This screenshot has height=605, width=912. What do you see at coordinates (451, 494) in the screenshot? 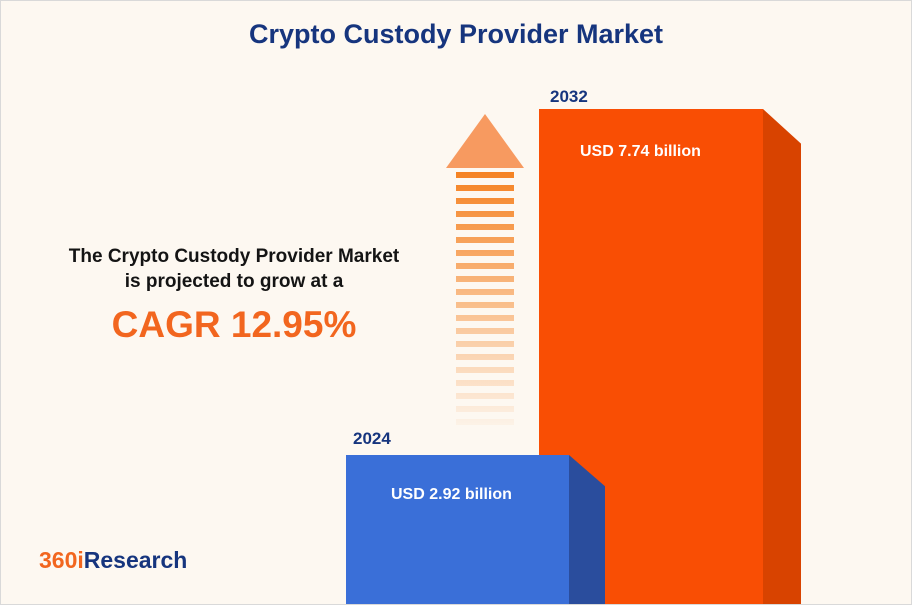
I see `bar-2024-value-label: USD 2.92 billion` at bounding box center [451, 494].